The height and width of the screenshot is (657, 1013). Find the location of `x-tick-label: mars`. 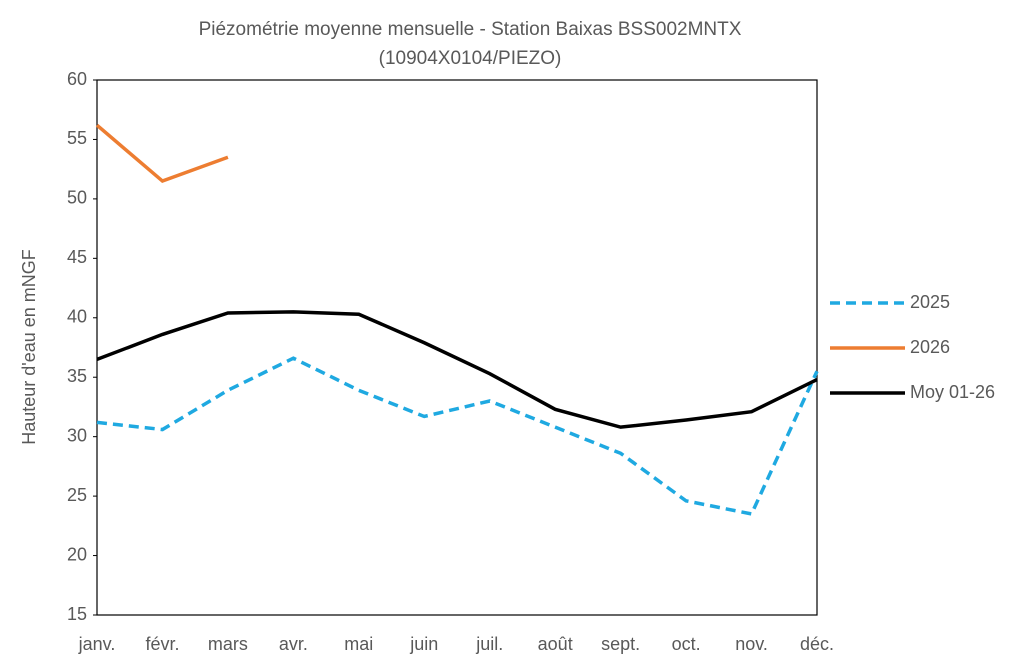

x-tick-label: mars is located at coordinates (228, 644).